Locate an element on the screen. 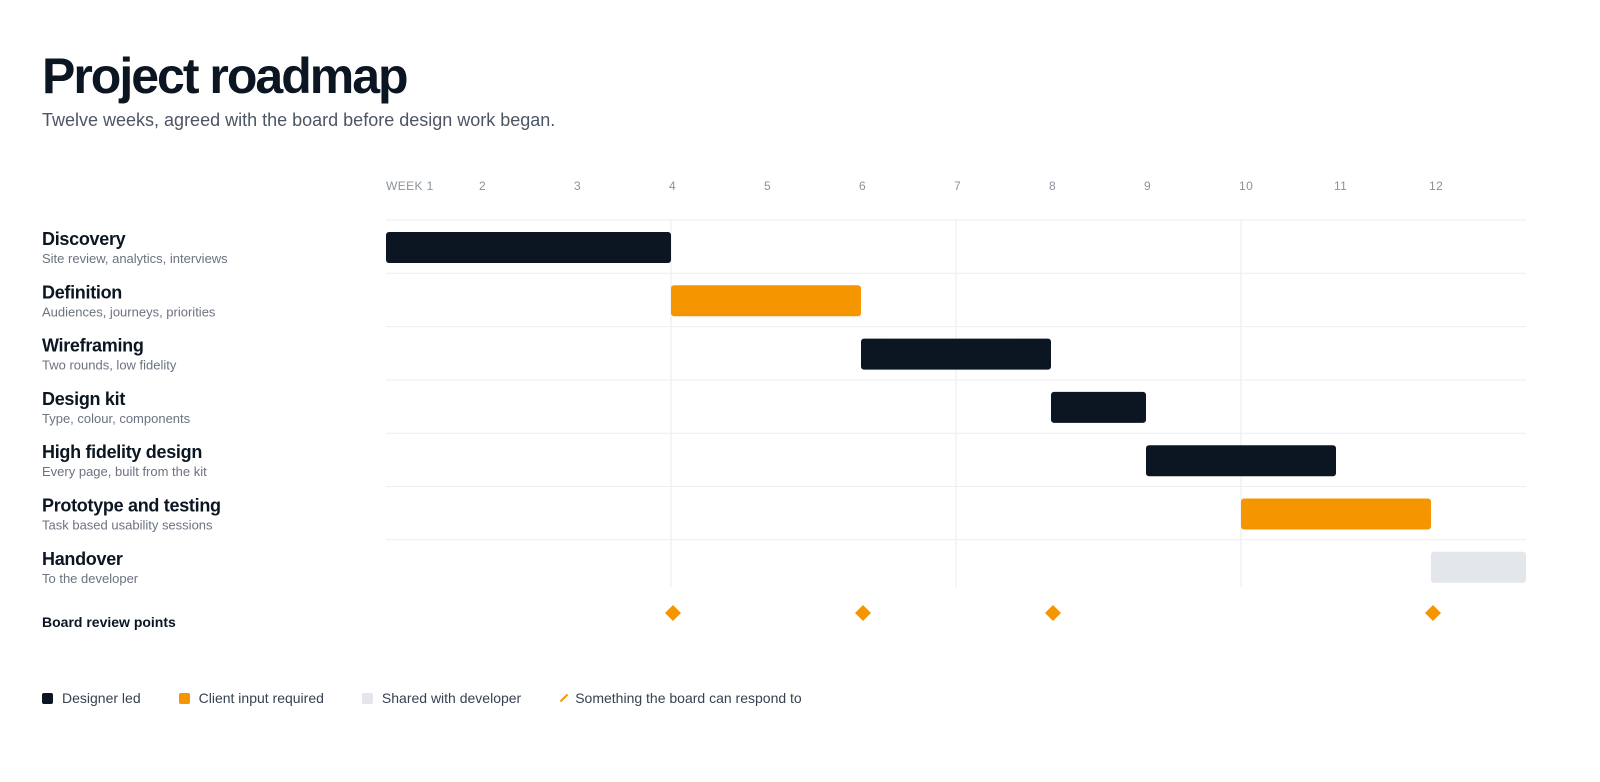  legend-item-milestone: Something the board can respond to is located at coordinates (680, 698).